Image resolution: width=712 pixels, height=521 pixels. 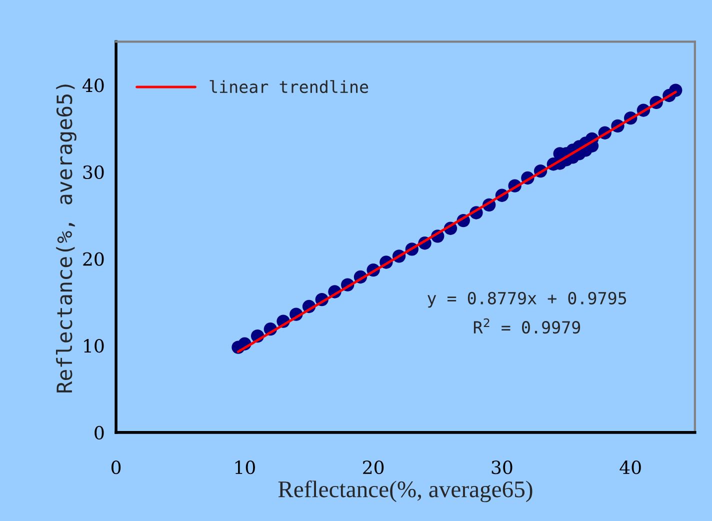 I want to click on x-axis-title: Reflectance(%, average65), so click(x=405, y=491).